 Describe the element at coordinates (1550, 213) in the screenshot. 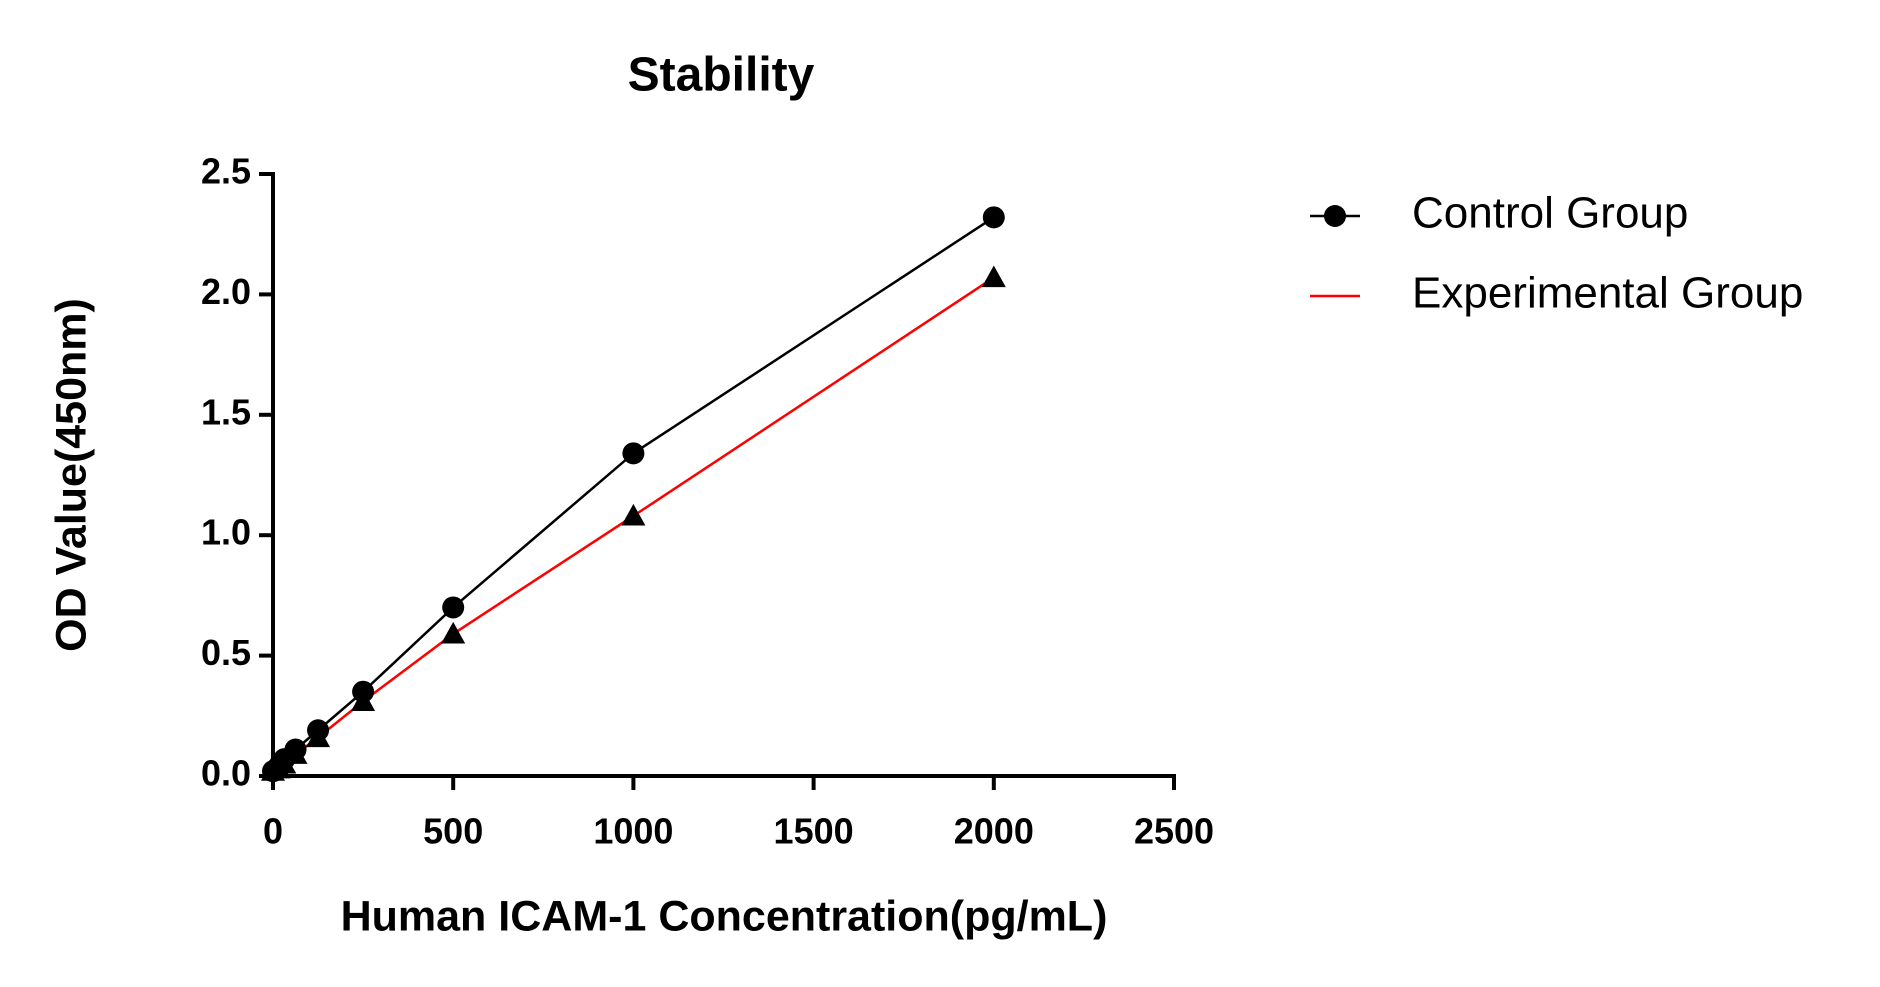

I see `legend-label: Control Group` at that location.